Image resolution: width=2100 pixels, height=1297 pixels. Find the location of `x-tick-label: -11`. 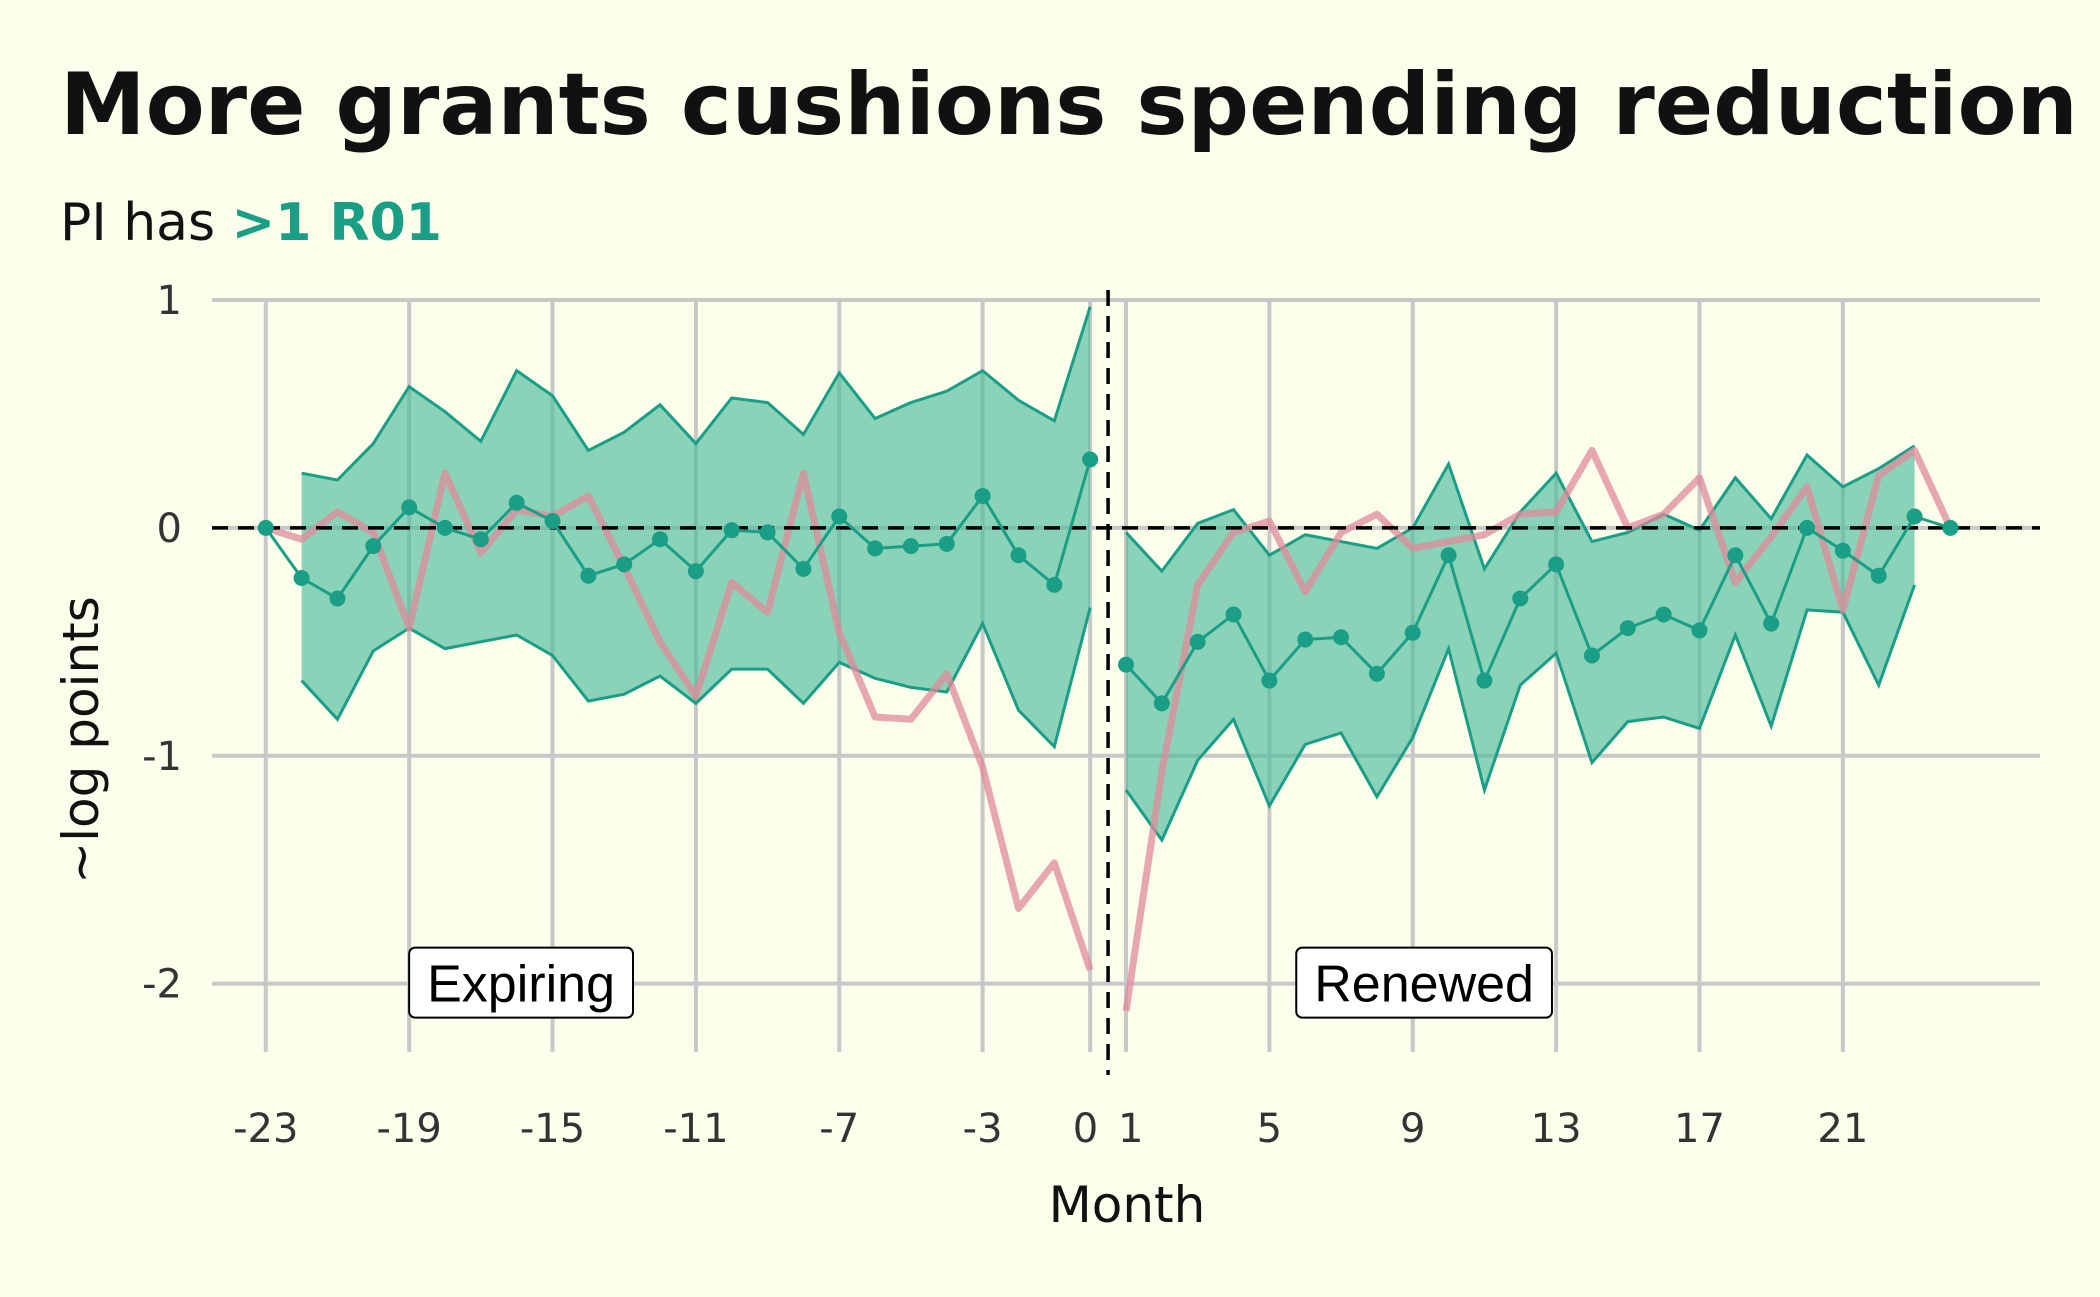

x-tick-label: -11 is located at coordinates (695, 1129).